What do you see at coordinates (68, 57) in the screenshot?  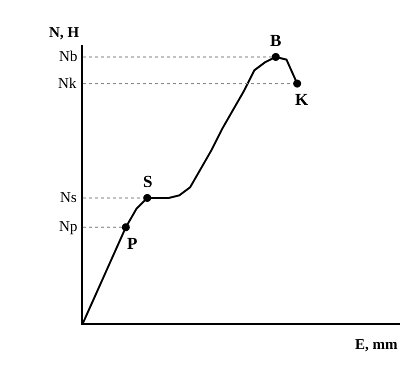 I see `ref-line-label: Nb` at bounding box center [68, 57].